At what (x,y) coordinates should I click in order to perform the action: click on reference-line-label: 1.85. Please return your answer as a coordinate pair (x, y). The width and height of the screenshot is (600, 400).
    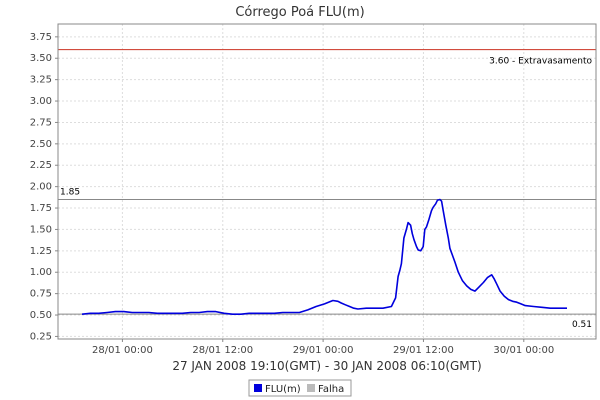
    Looking at the image, I should click on (70, 192).